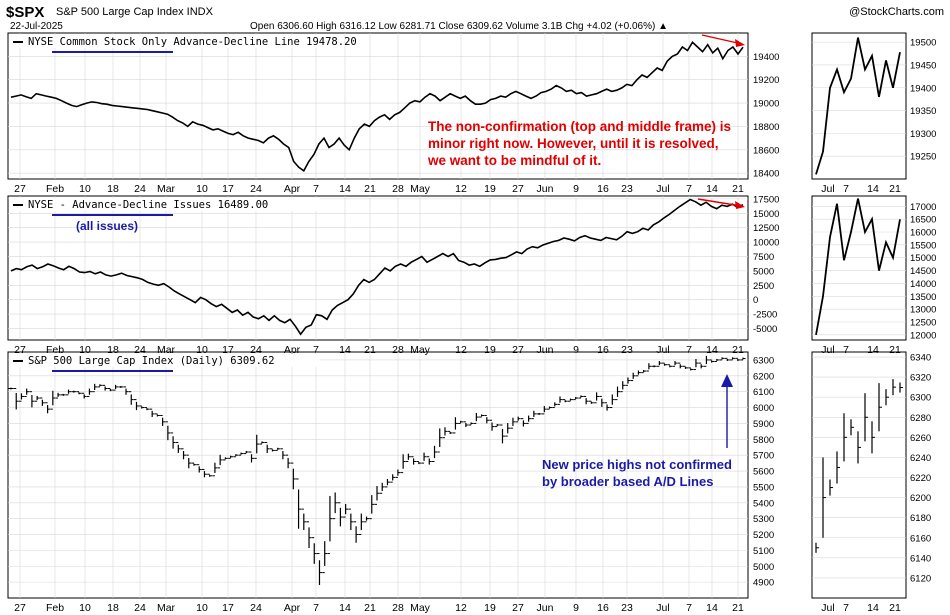 Image resolution: width=950 pixels, height=615 pixels. Describe the element at coordinates (920, 438) in the screenshot. I see `zoom-y-tick-label: 6260` at that location.